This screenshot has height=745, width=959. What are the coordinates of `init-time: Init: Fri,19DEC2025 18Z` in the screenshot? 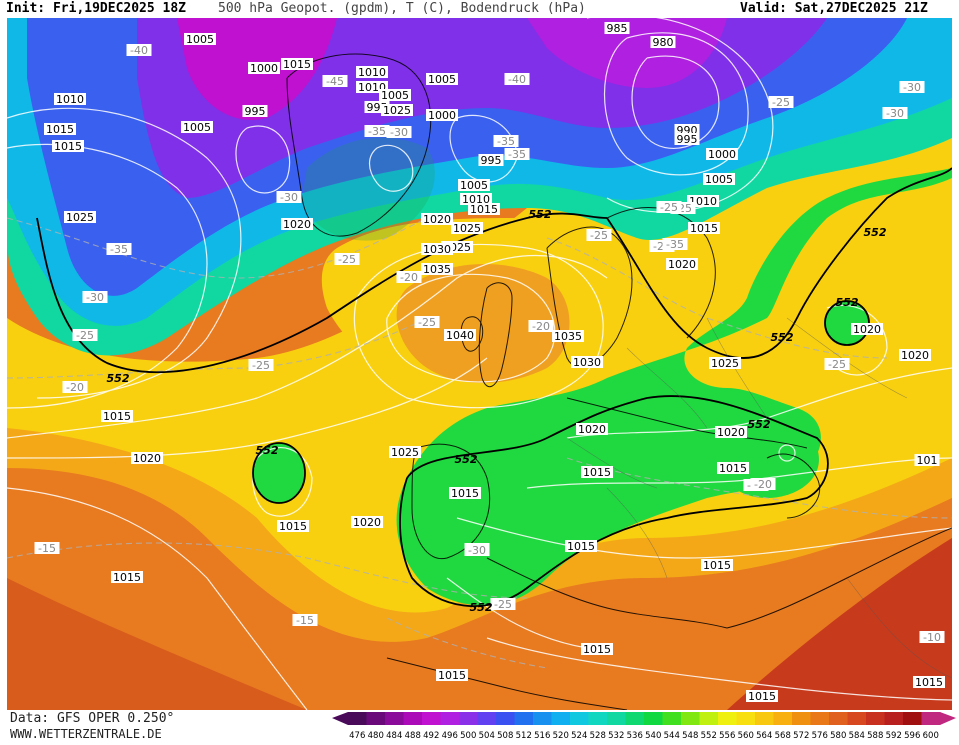 It's located at (96, 8).